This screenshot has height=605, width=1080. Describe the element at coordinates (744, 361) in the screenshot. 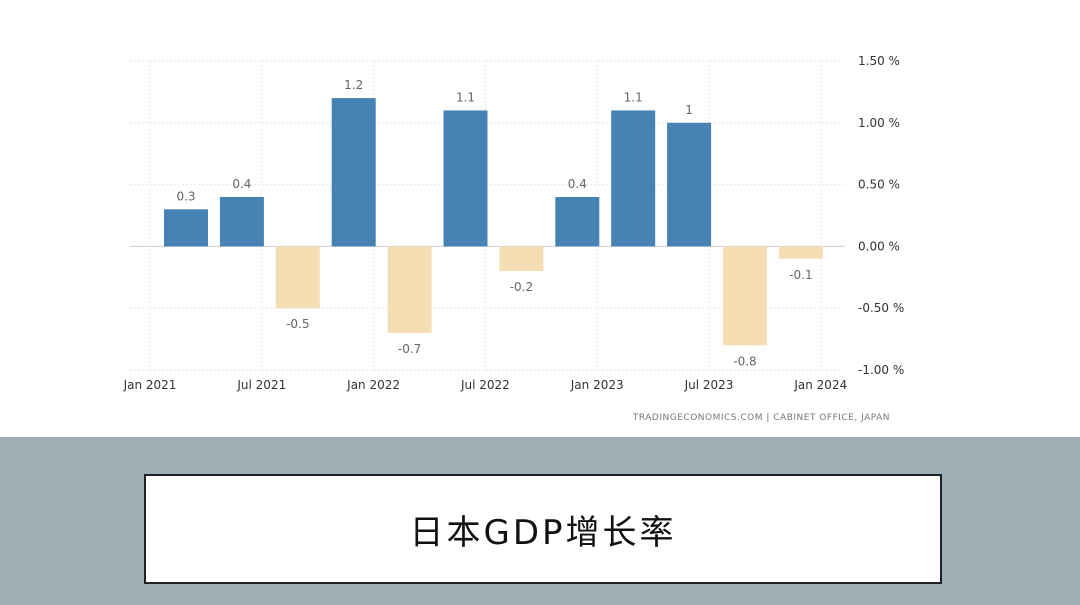

I see `data-label: -0.8` at that location.